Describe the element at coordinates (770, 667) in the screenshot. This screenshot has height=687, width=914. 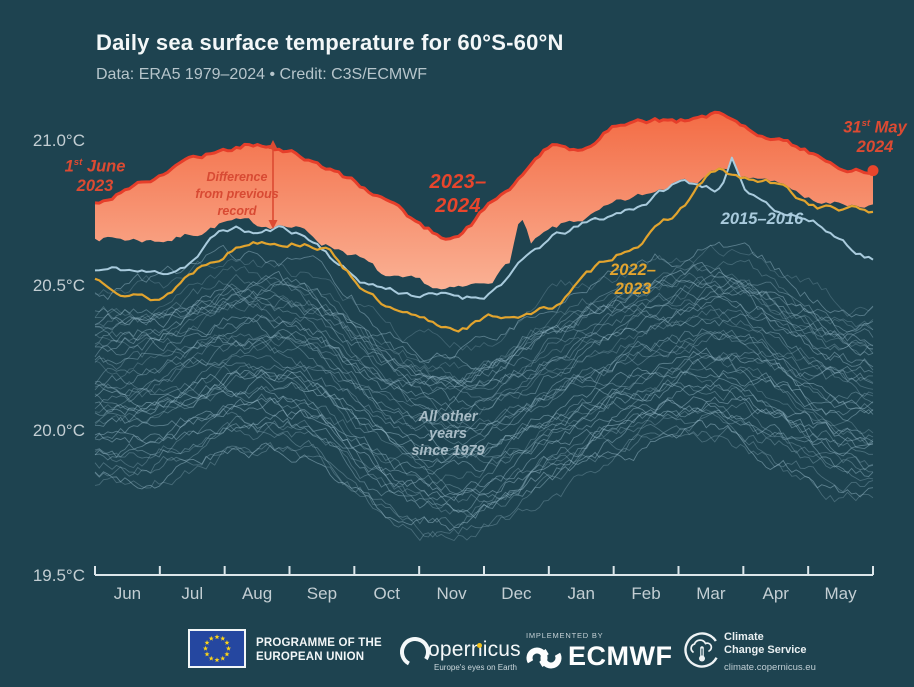
I see `climate-service-url: climate.copernicus.eu` at that location.